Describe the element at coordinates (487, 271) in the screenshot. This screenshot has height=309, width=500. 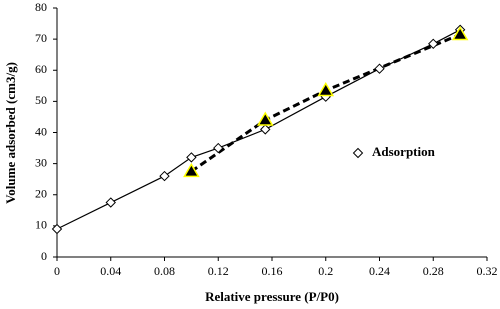
I see `x-tick-label: 0.32` at that location.